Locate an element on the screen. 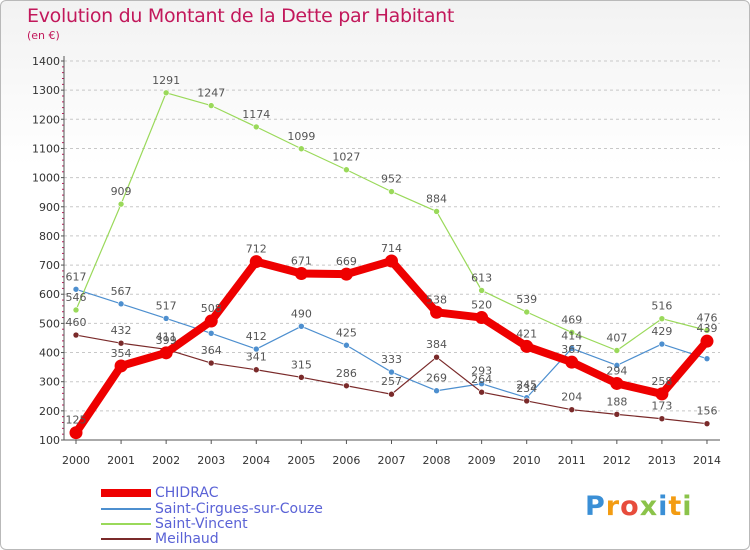 The height and width of the screenshot is (550, 750). y-tick-label: 1200 is located at coordinates (46, 119).